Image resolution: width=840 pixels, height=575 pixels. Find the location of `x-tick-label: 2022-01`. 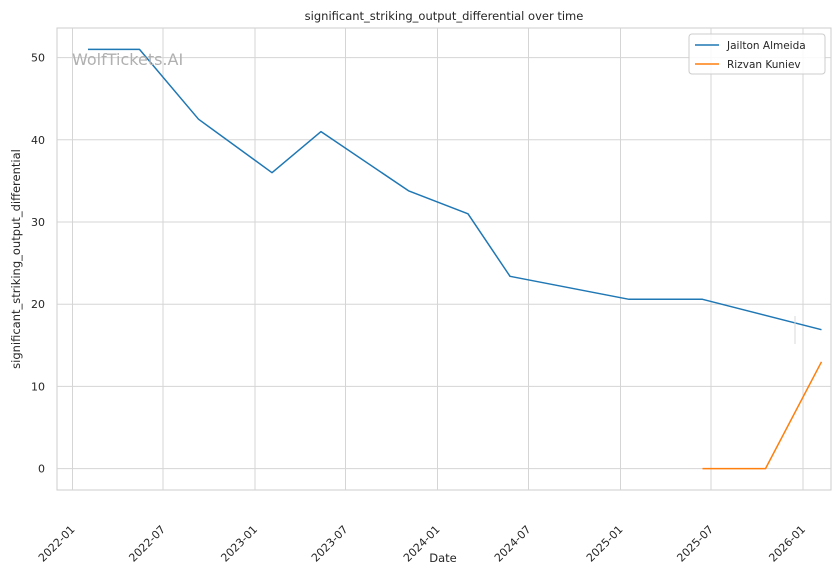

x-tick-label: 2022-01 is located at coordinates (57, 544).